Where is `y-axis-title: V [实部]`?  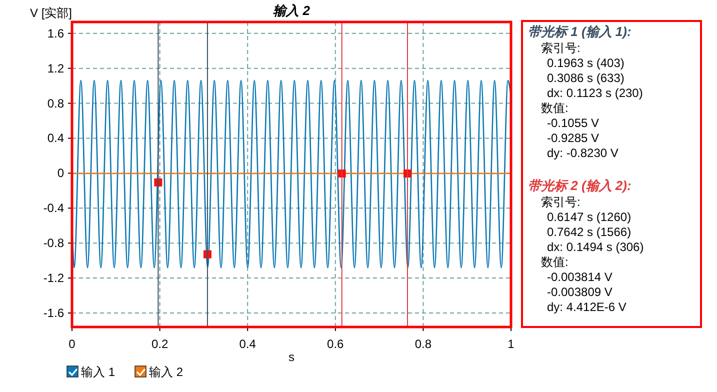
y-axis-title: V [实部] is located at coordinates (51, 13).